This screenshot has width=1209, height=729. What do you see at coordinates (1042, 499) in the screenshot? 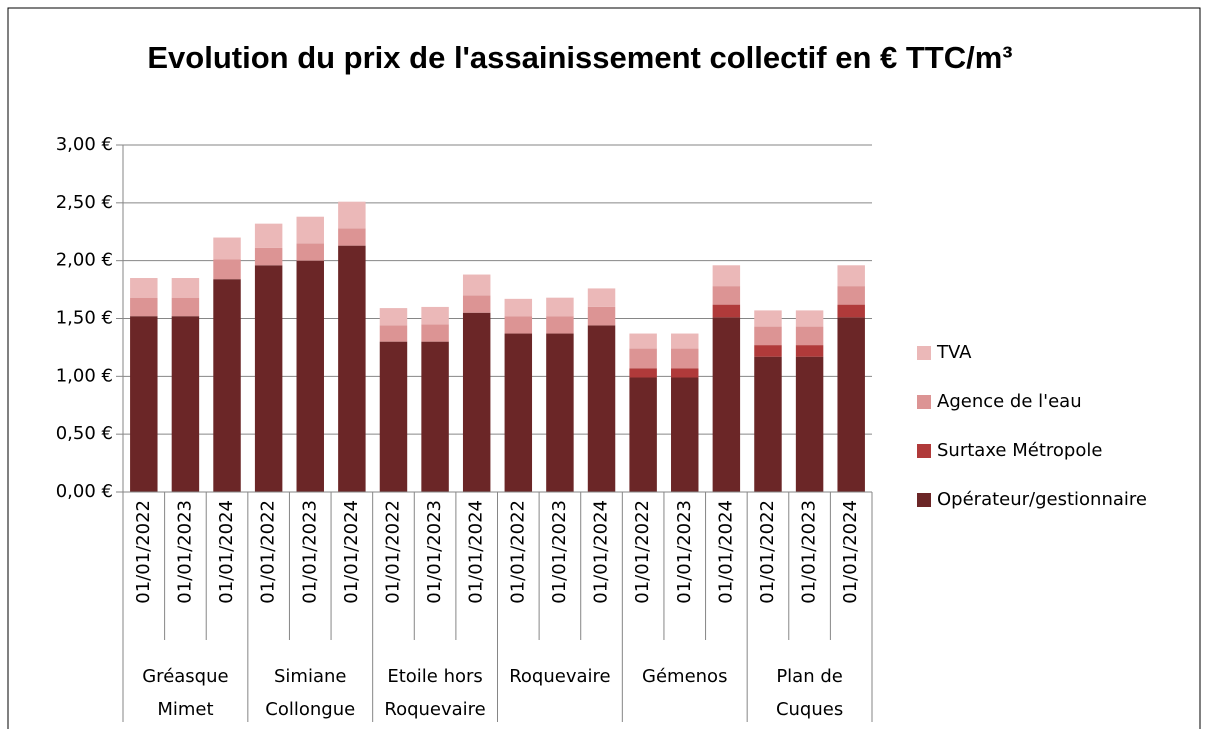
I see `legend-label: Opérateur/gestionnaire` at bounding box center [1042, 499].